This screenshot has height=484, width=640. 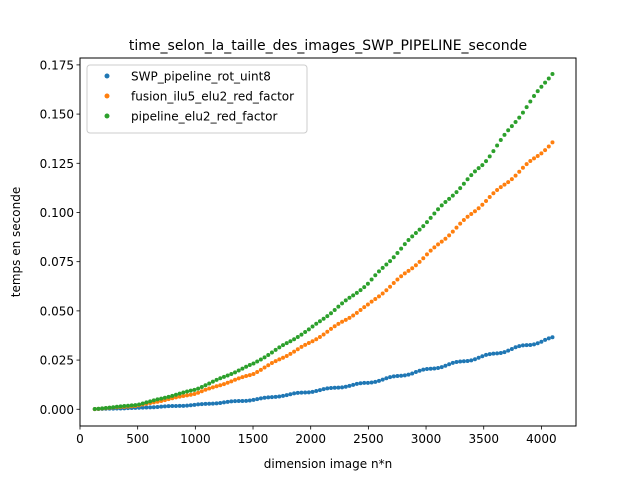 I want to click on y-tick-label: 0.100, so click(x=57, y=213).